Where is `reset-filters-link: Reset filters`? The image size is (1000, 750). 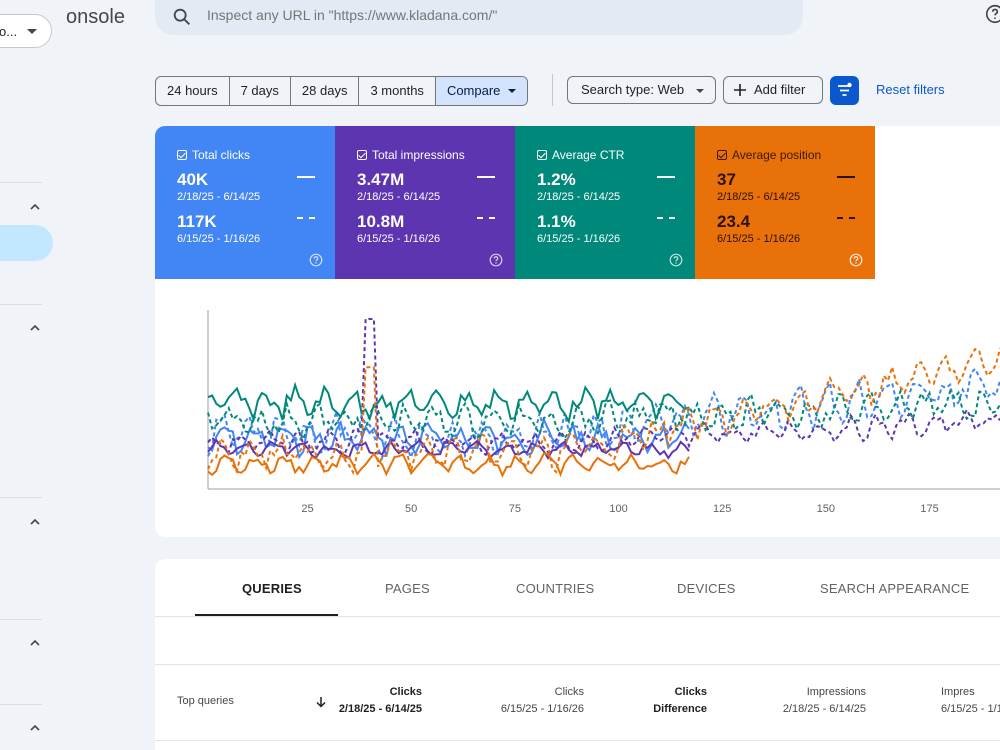 reset-filters-link: Reset filters is located at coordinates (910, 89).